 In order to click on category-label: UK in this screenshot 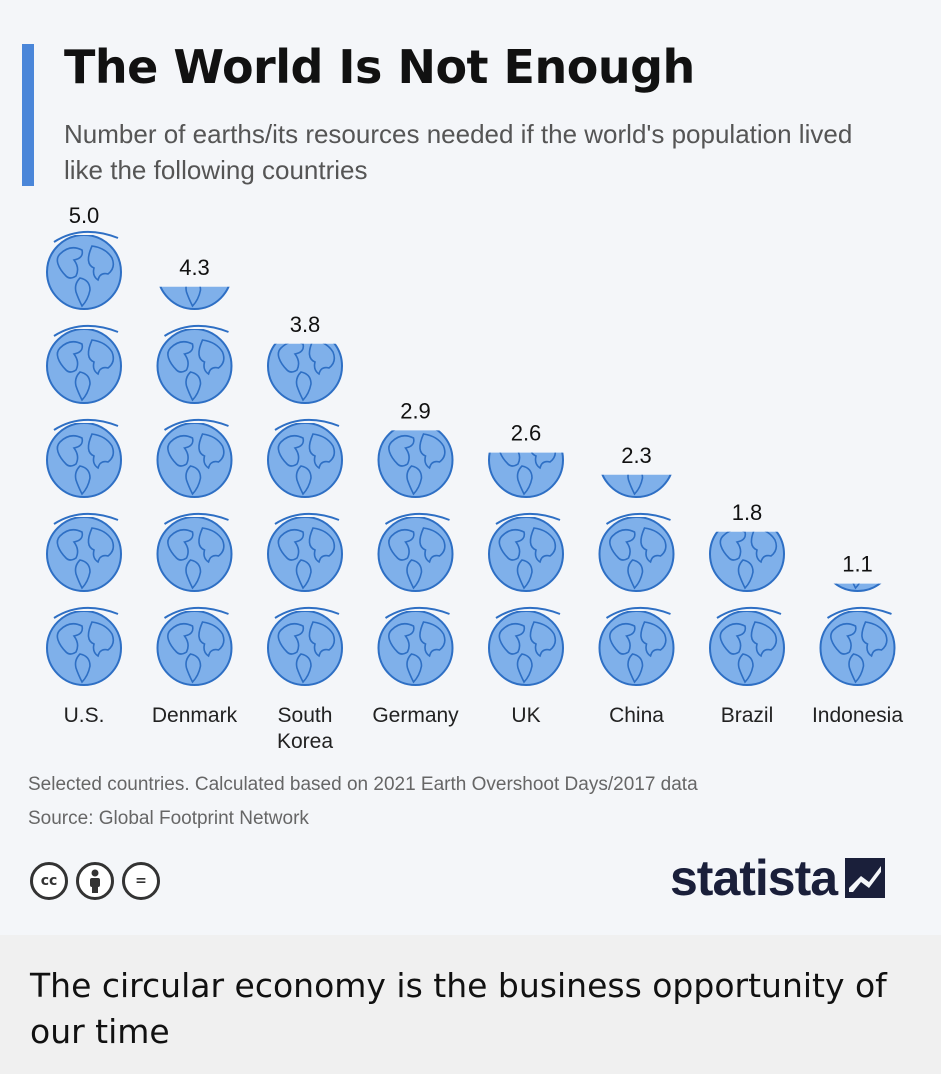, I will do `click(525, 715)`.